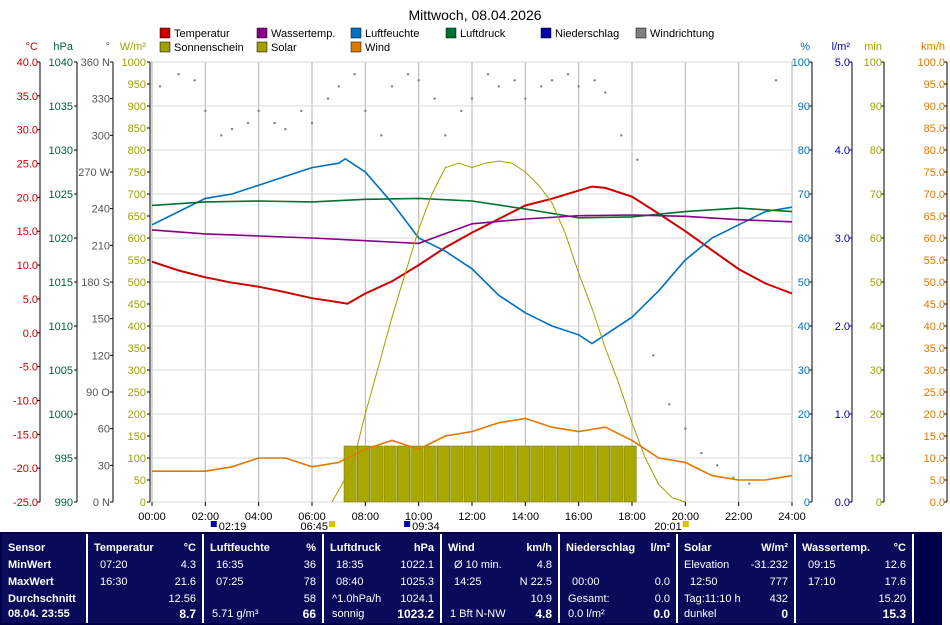  I want to click on axis-label-0-0: 40.0, so click(27, 63).